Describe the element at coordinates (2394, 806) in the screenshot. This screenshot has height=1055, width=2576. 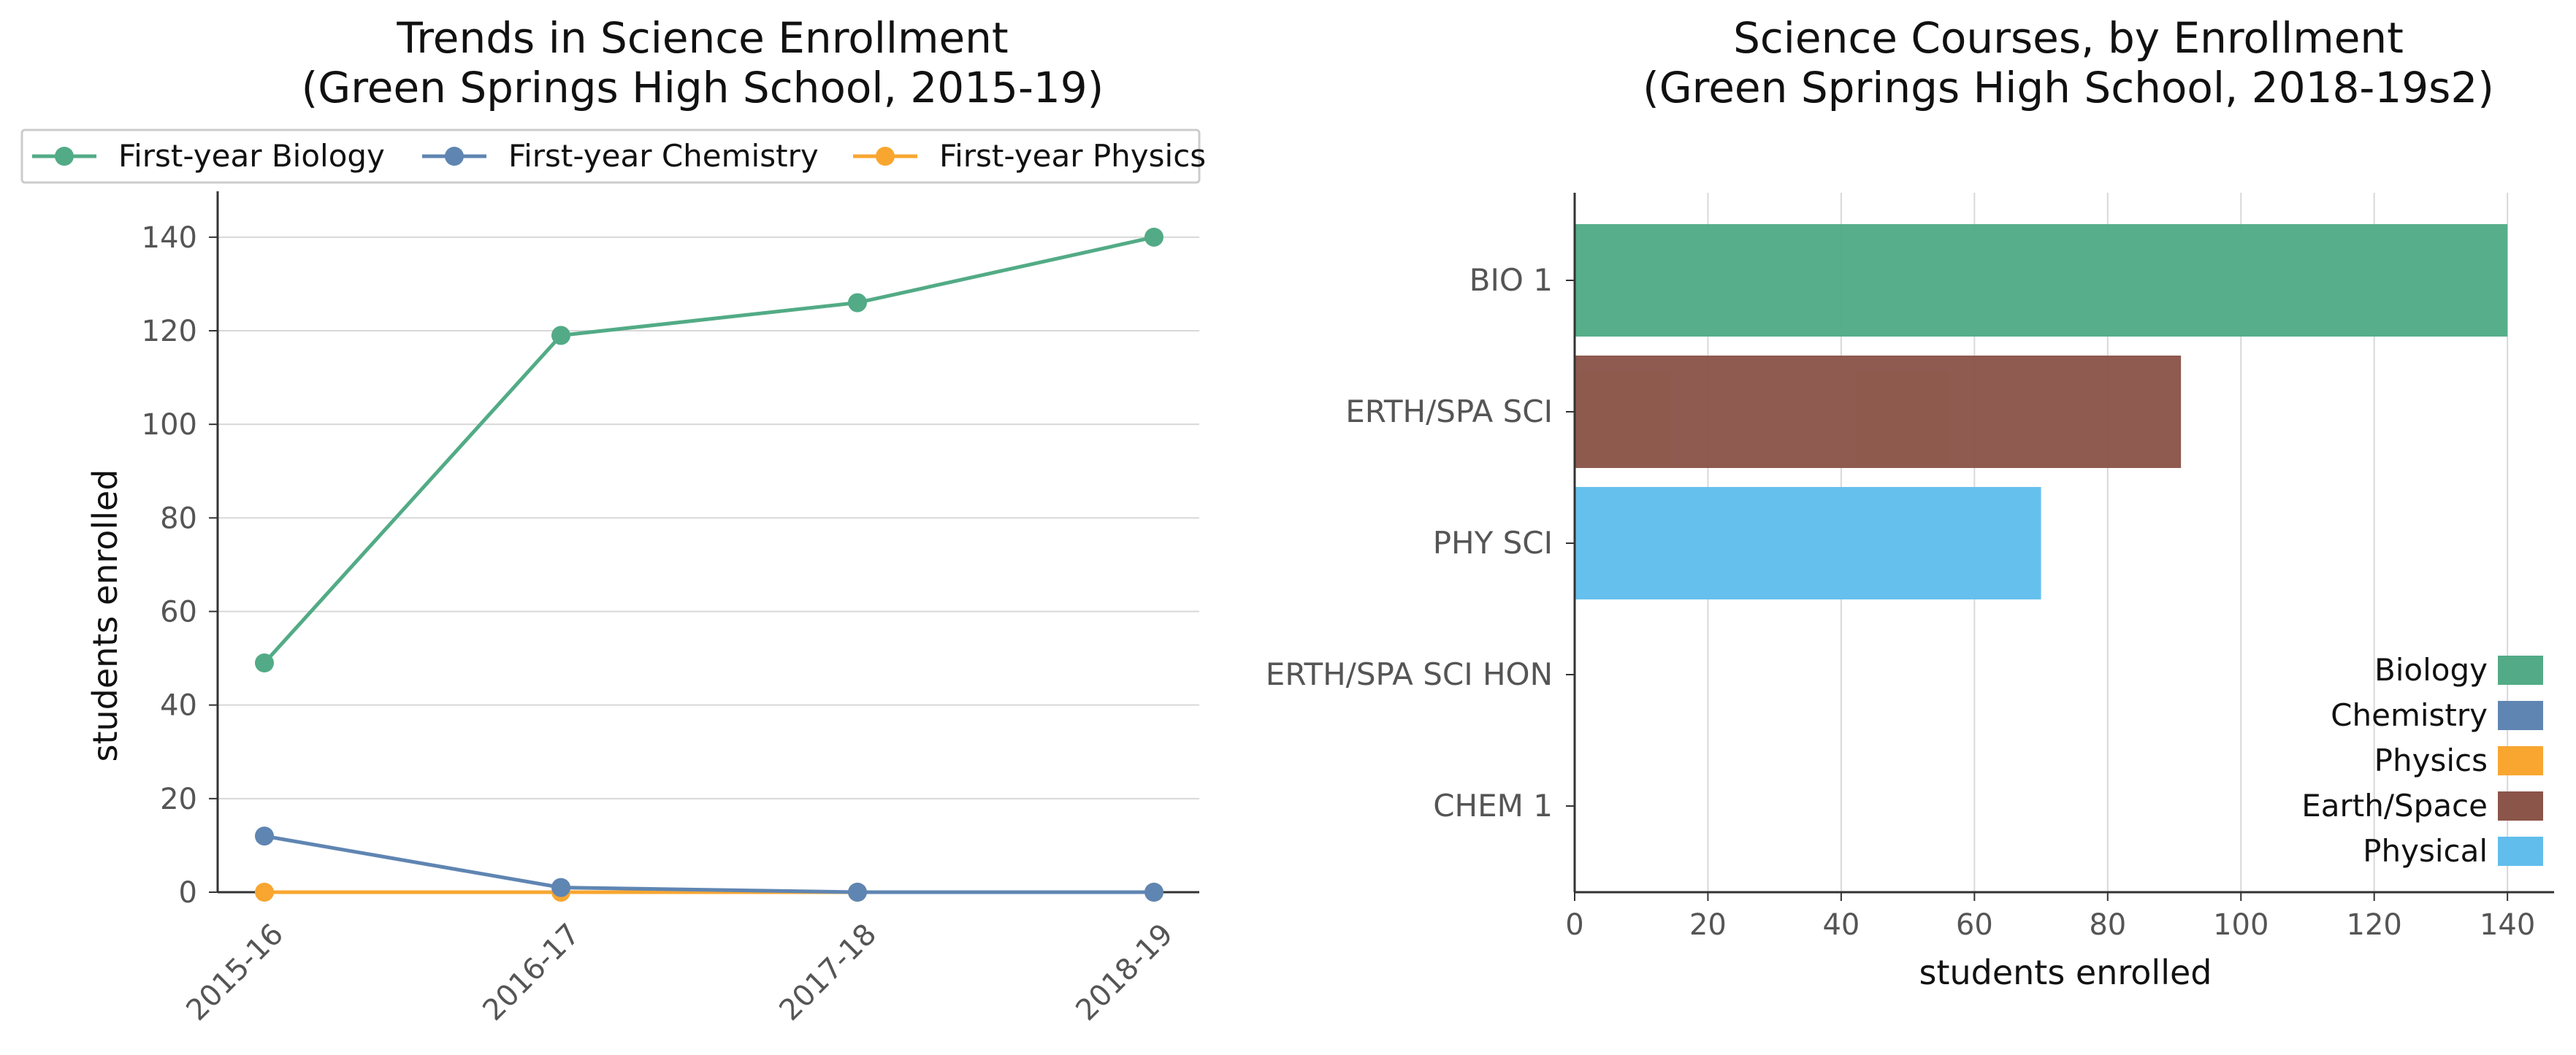
I see `legend-label: Earth/Space` at that location.